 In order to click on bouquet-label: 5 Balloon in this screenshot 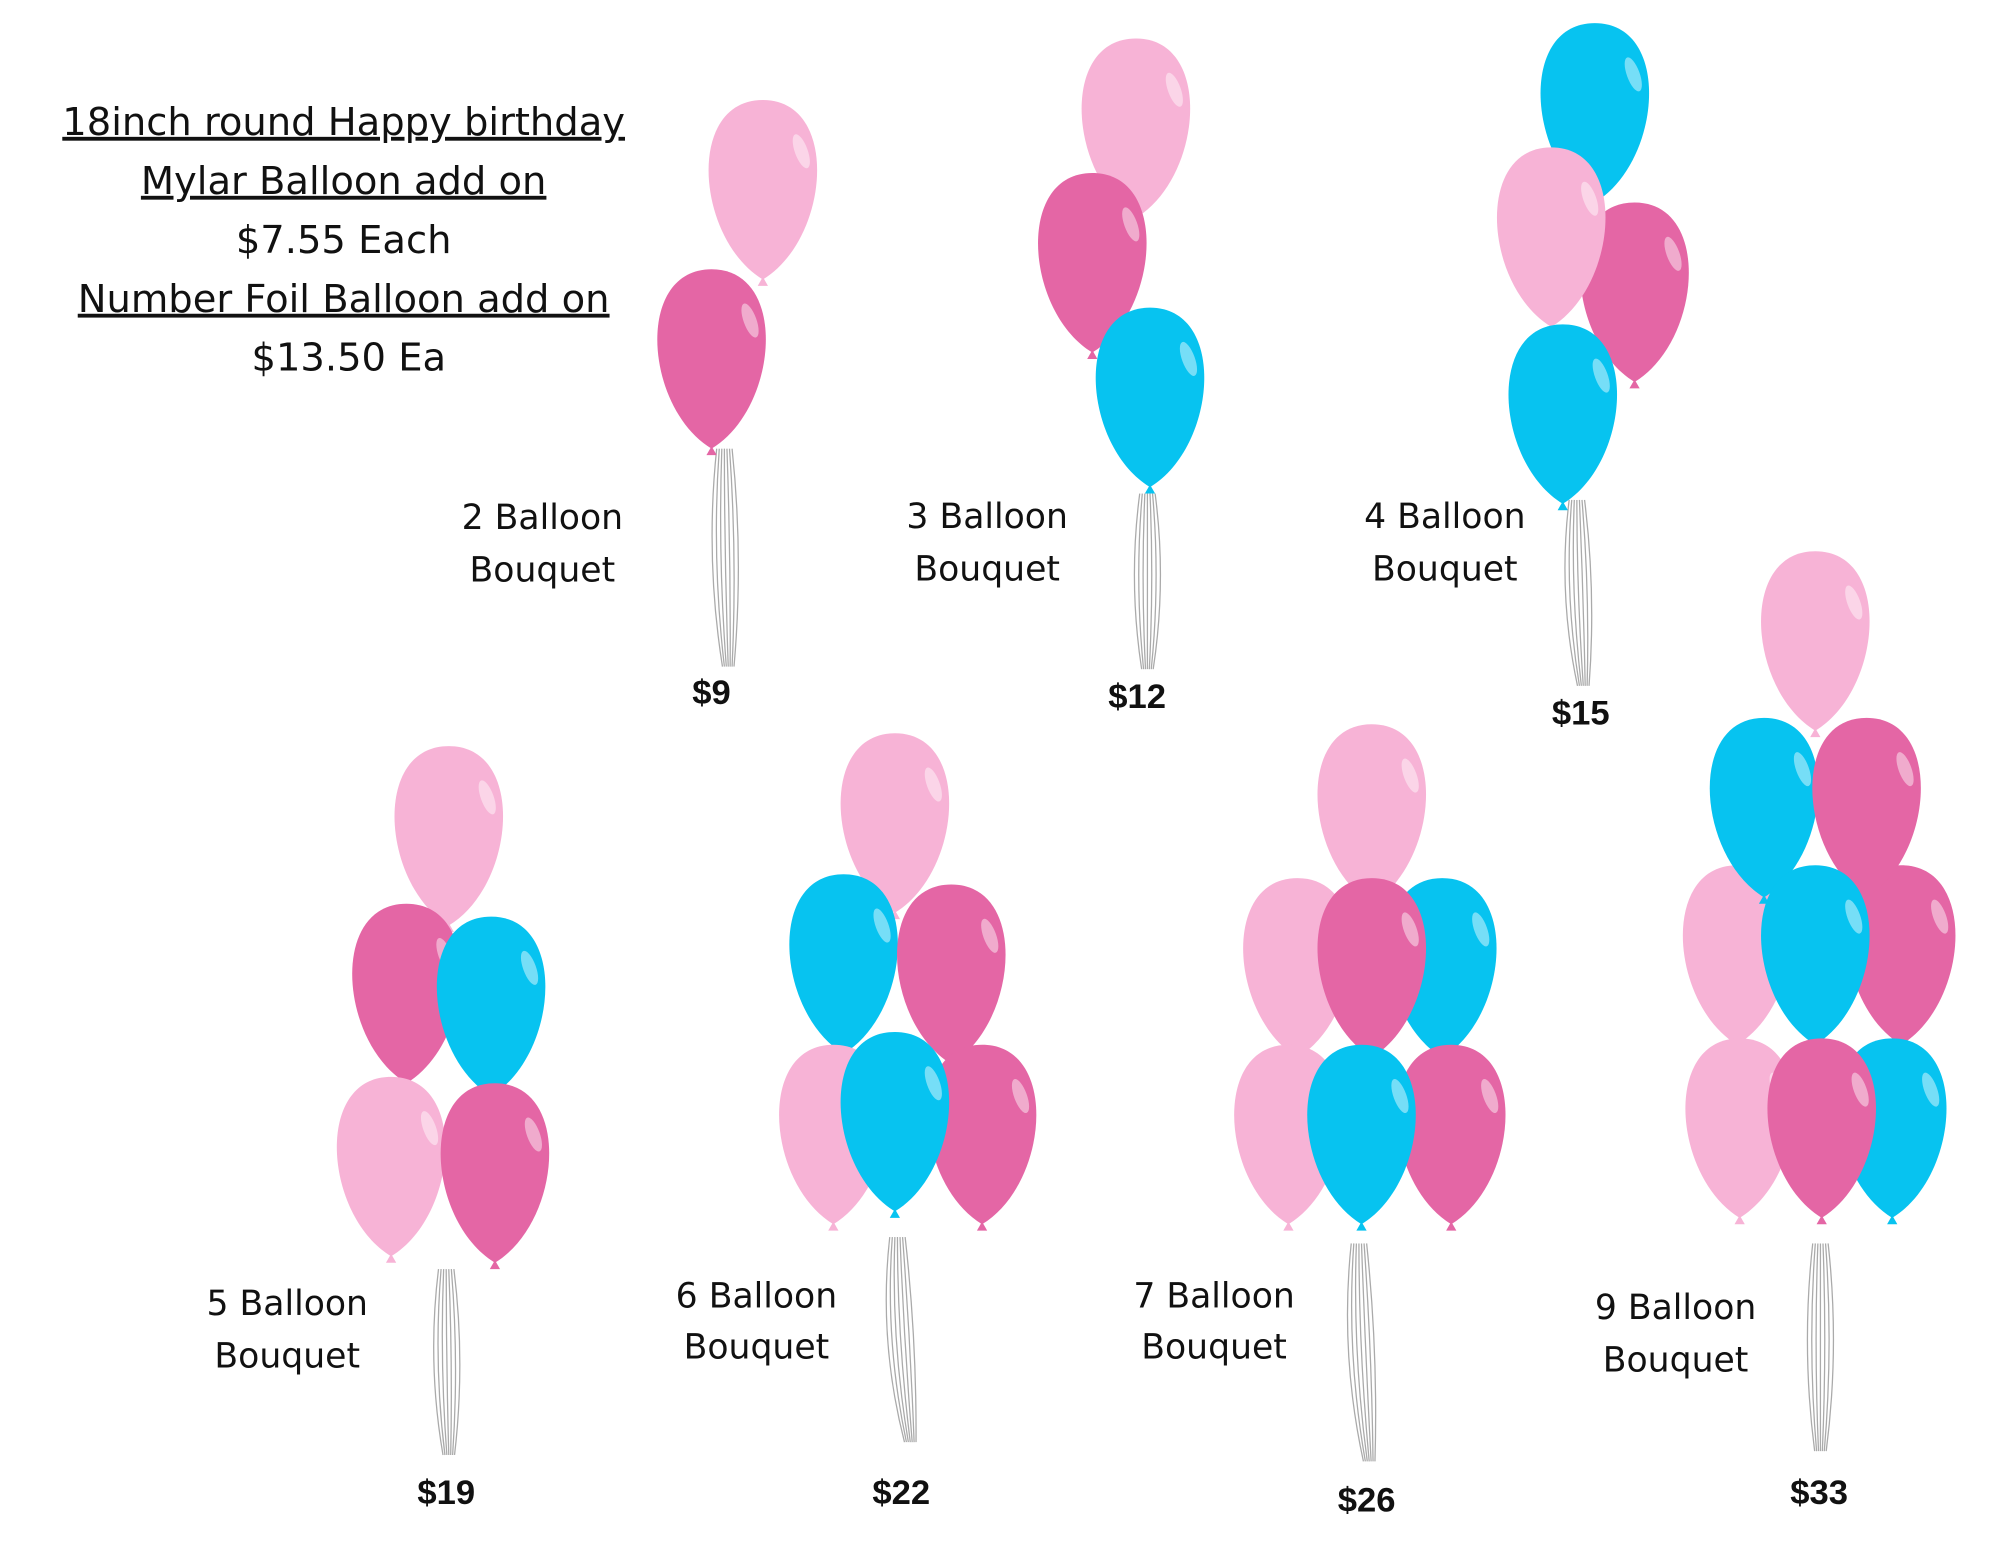, I will do `click(288, 1304)`.